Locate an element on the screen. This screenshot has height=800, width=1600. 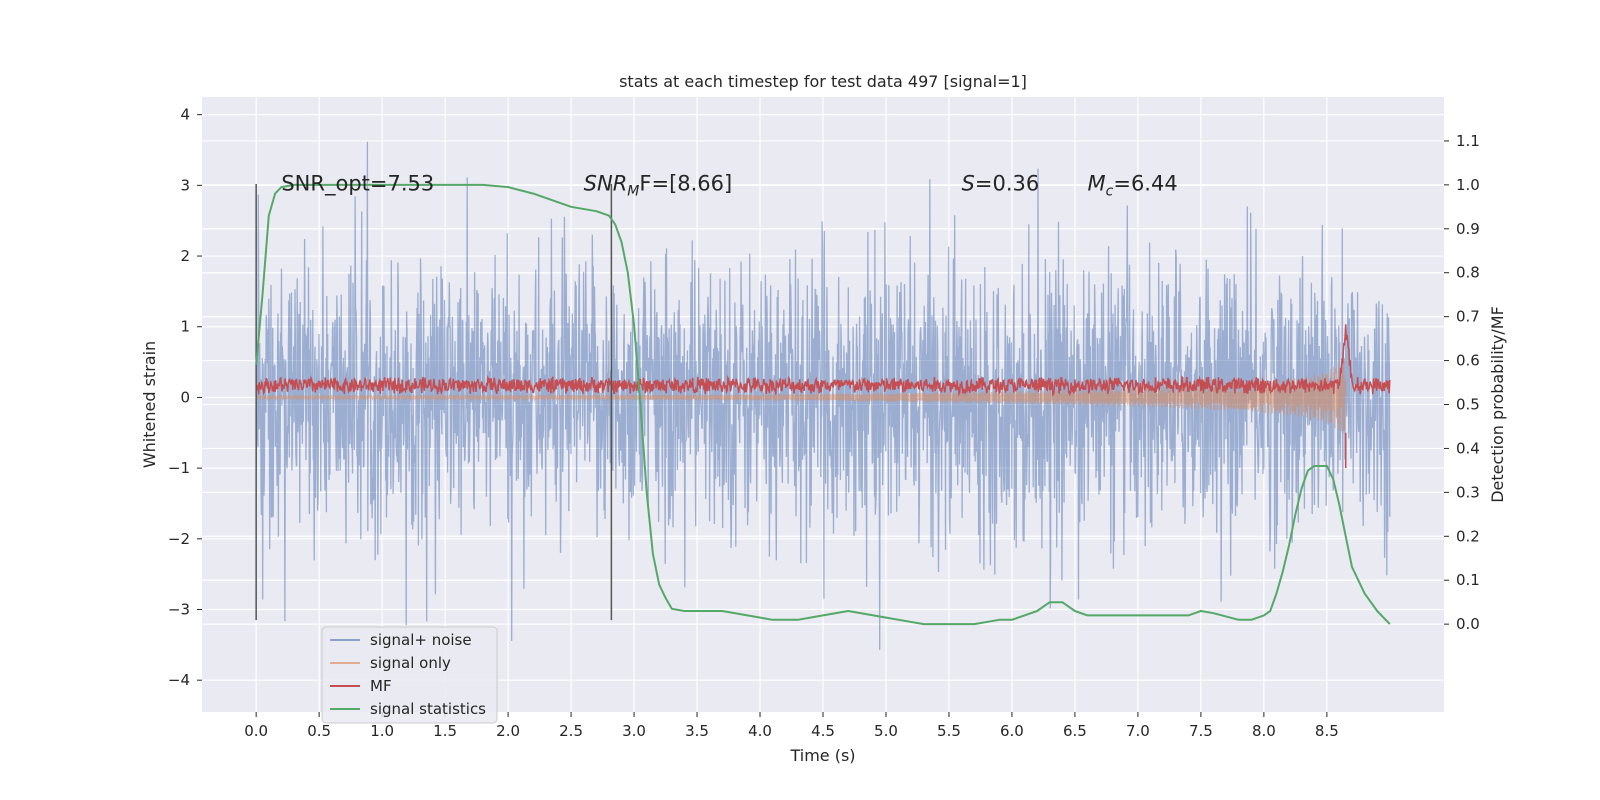
x-tick-label: 4.0 is located at coordinates (760, 731).